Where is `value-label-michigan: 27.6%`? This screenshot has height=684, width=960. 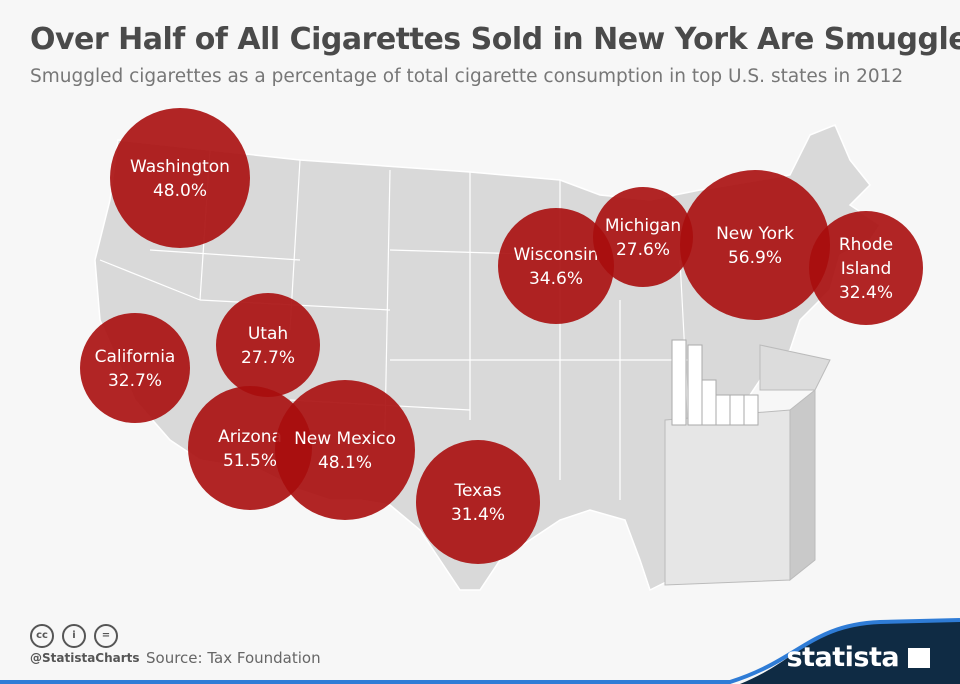 value-label-michigan: 27.6% is located at coordinates (643, 250).